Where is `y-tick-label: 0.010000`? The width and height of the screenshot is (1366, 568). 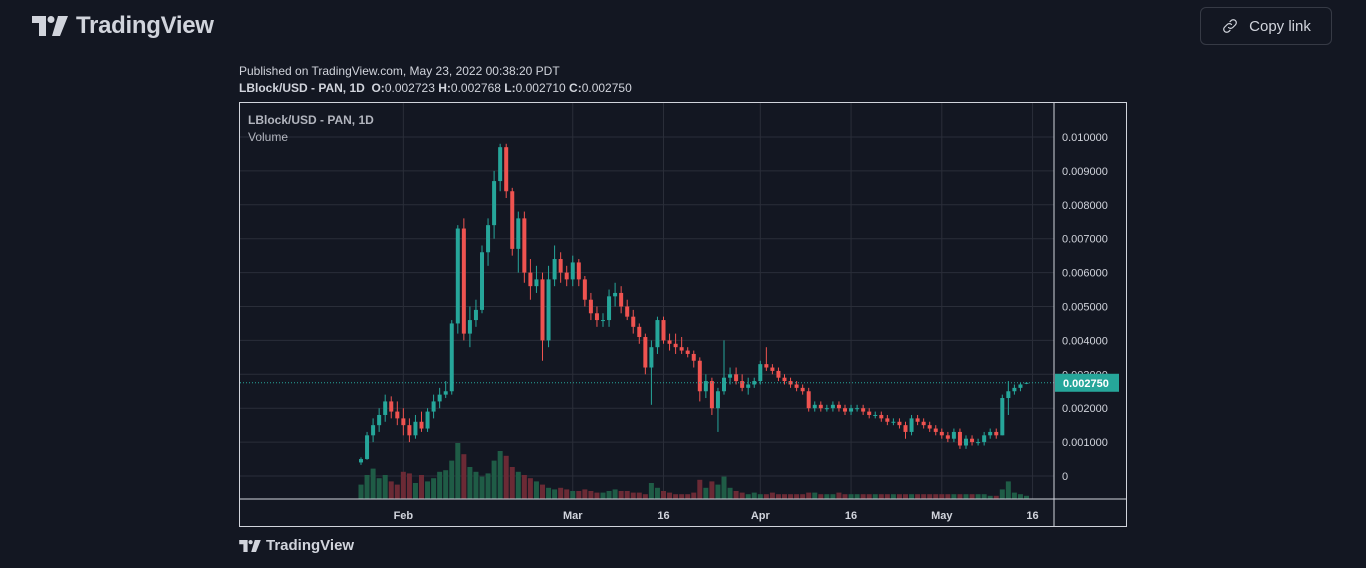
y-tick-label: 0.010000 is located at coordinates (1085, 138).